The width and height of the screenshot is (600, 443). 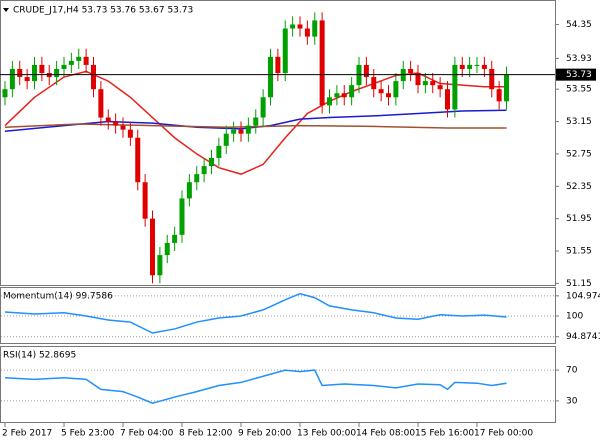 What do you see at coordinates (574, 316) in the screenshot?
I see `y-tick-label: 100` at bounding box center [574, 316].